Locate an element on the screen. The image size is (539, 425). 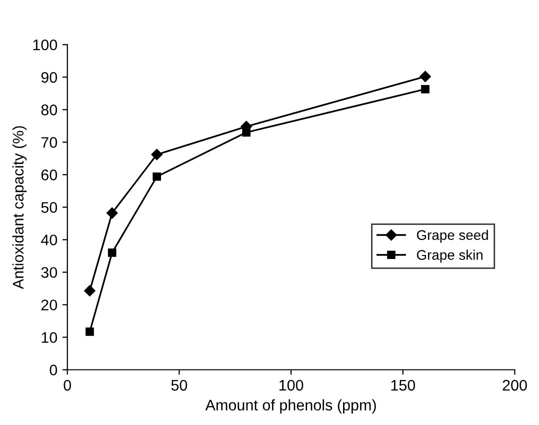
x-tick-label: 150 is located at coordinates (403, 385).